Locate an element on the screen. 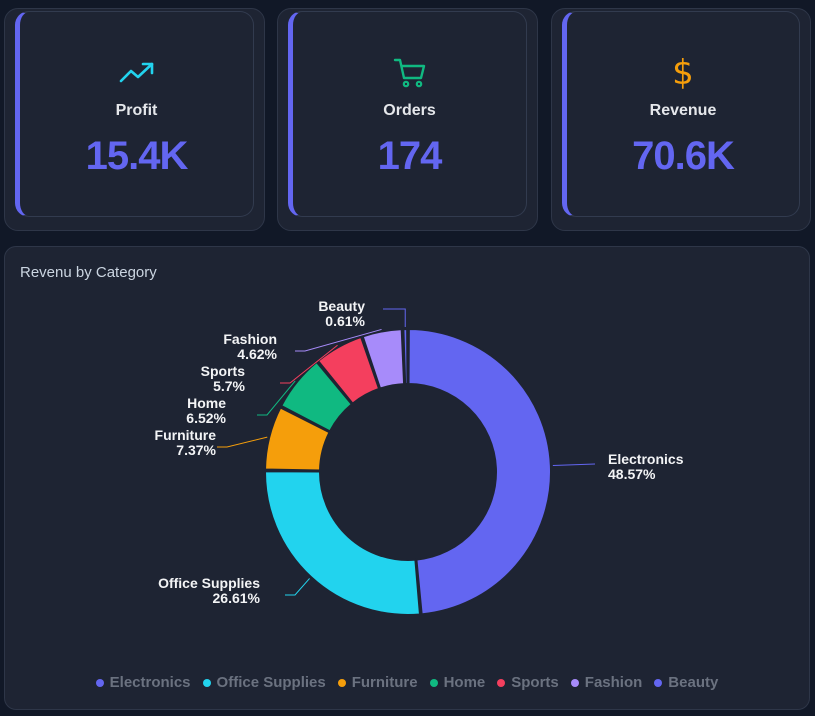  shopping-cart-icon is located at coordinates (410, 73).